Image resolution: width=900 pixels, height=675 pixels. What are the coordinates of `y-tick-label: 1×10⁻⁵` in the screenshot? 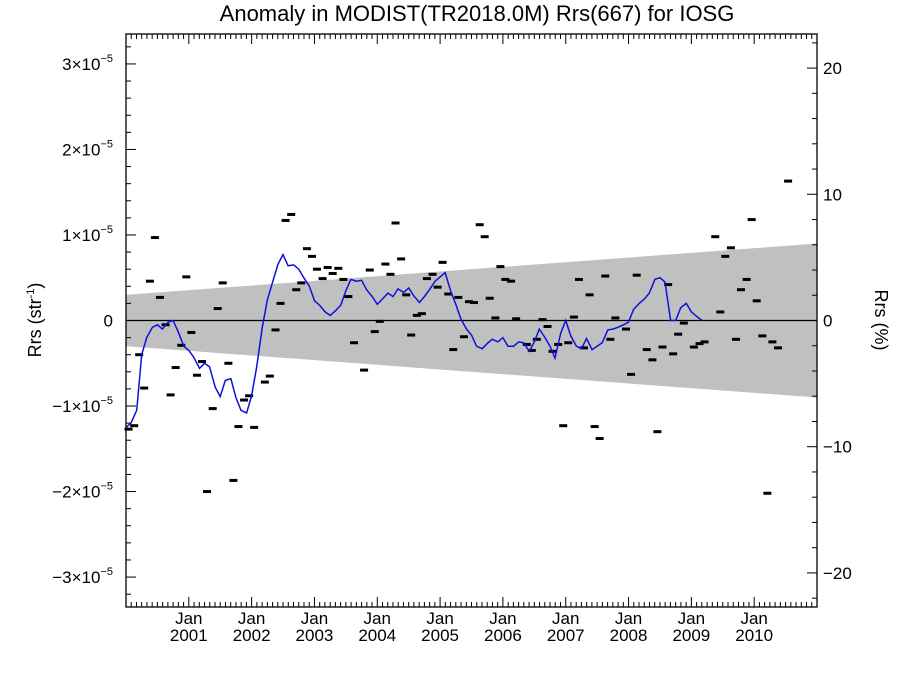 It's located at (87, 234).